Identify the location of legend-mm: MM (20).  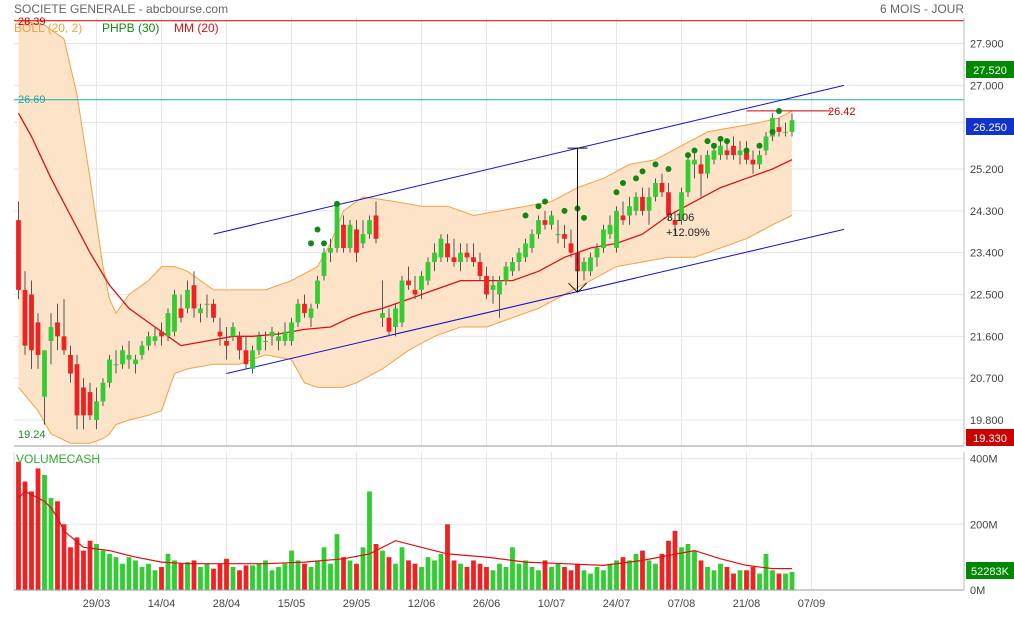
(196, 28).